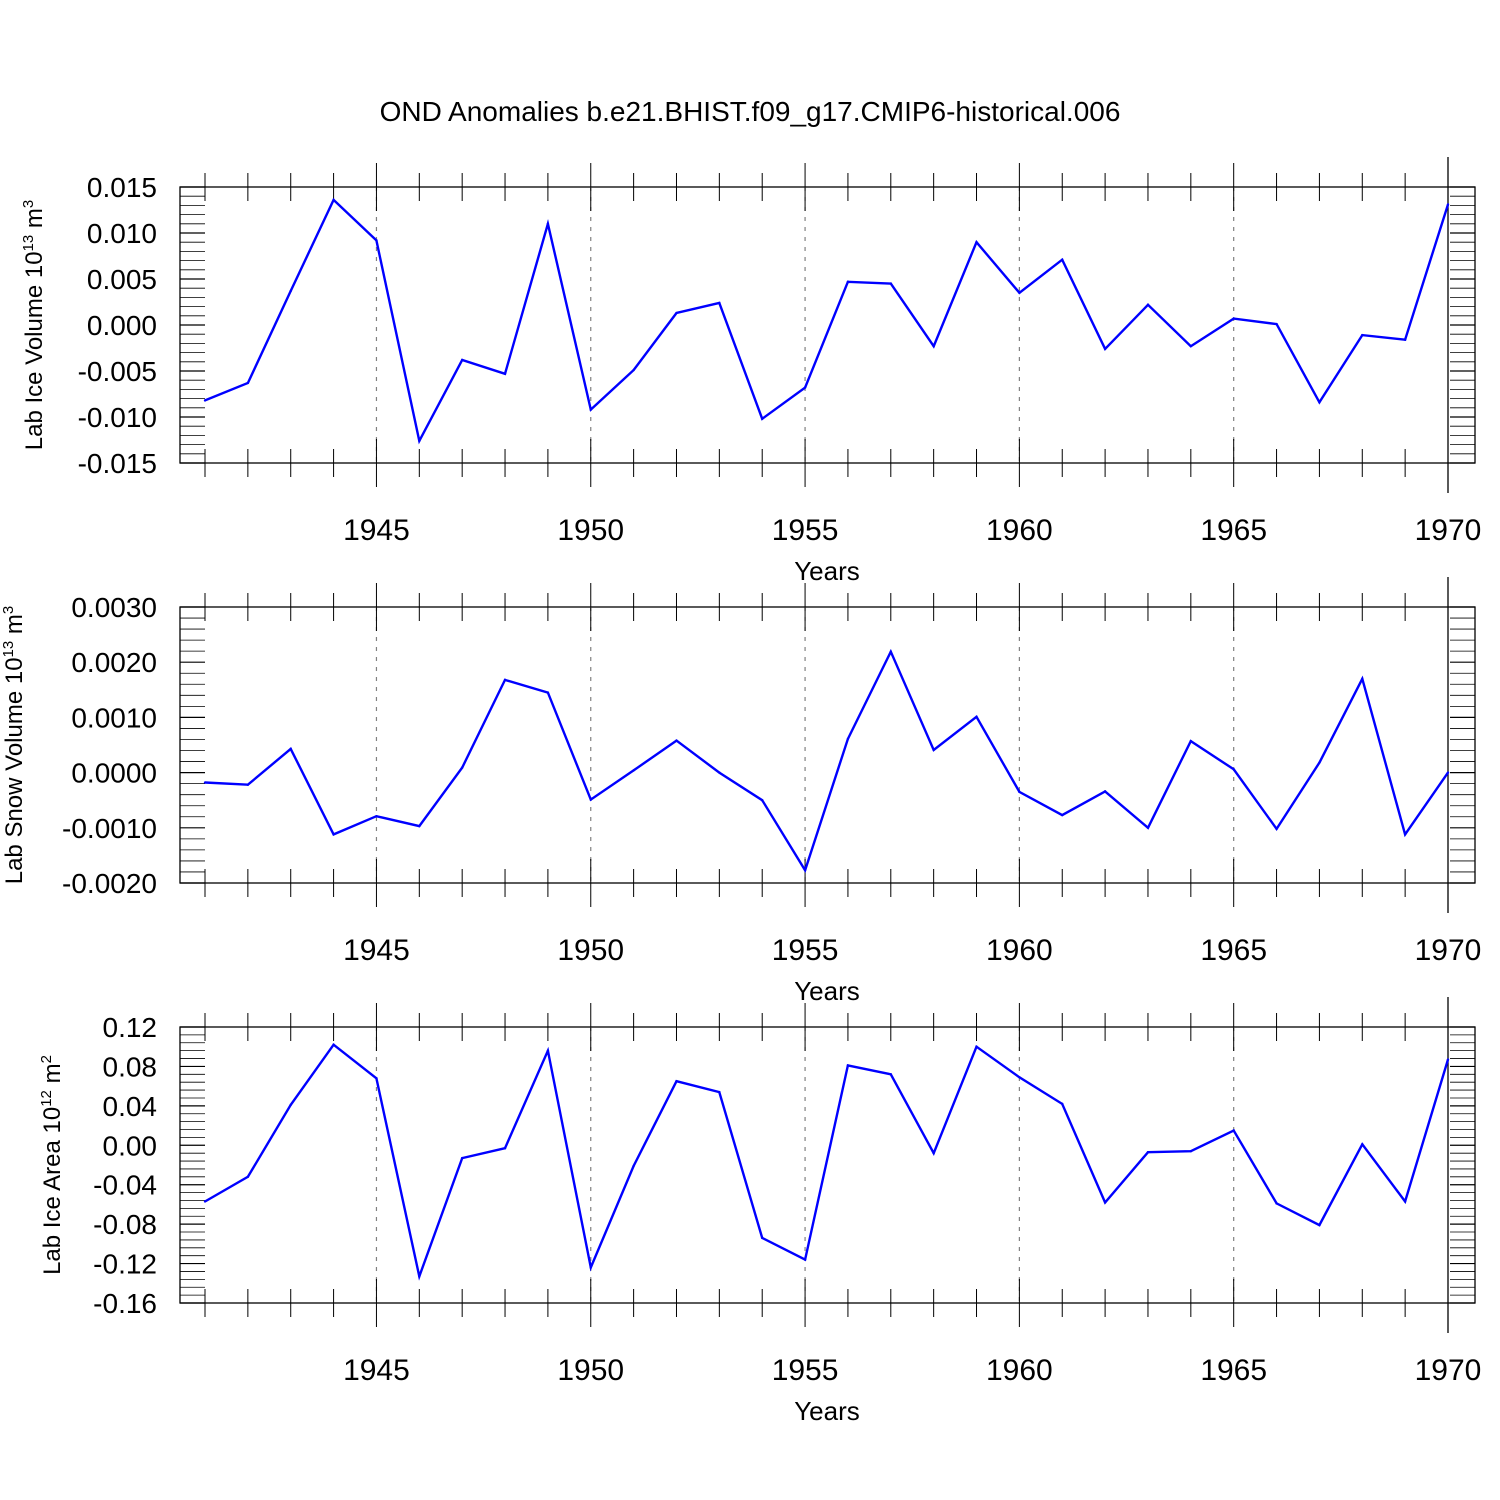  I want to click on y-tick-label: -0.16, so click(125, 1303).